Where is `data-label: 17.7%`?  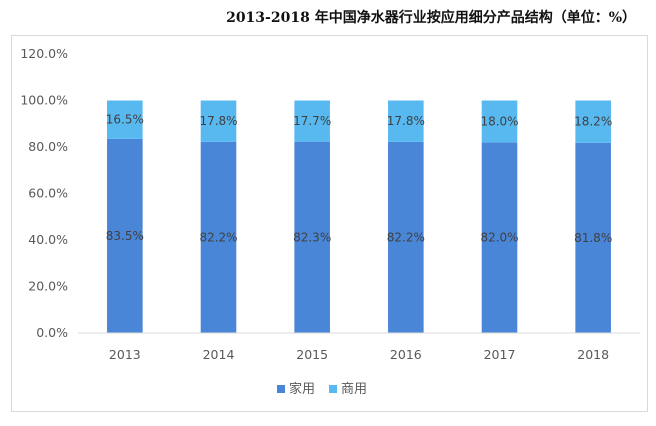
data-label: 17.7% is located at coordinates (312, 121).